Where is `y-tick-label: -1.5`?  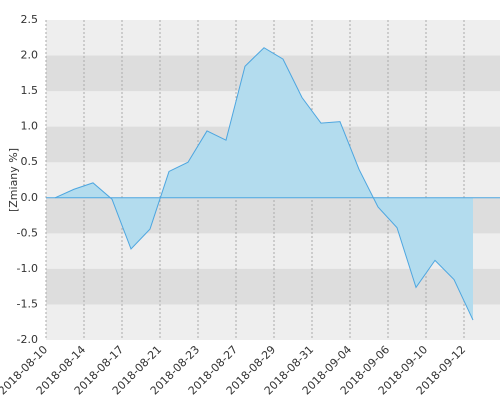
y-tick-label: -1.5 is located at coordinates (27, 303).